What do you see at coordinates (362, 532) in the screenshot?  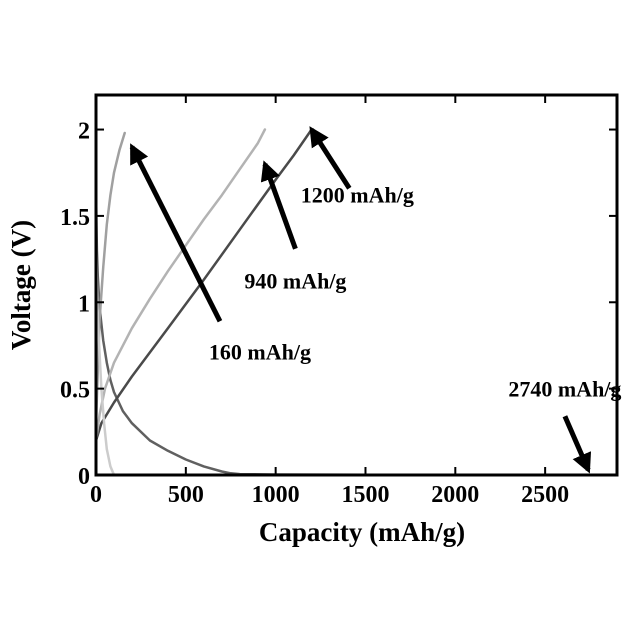 I see `x-axis-title: Capacity (mAh/g)` at bounding box center [362, 532].